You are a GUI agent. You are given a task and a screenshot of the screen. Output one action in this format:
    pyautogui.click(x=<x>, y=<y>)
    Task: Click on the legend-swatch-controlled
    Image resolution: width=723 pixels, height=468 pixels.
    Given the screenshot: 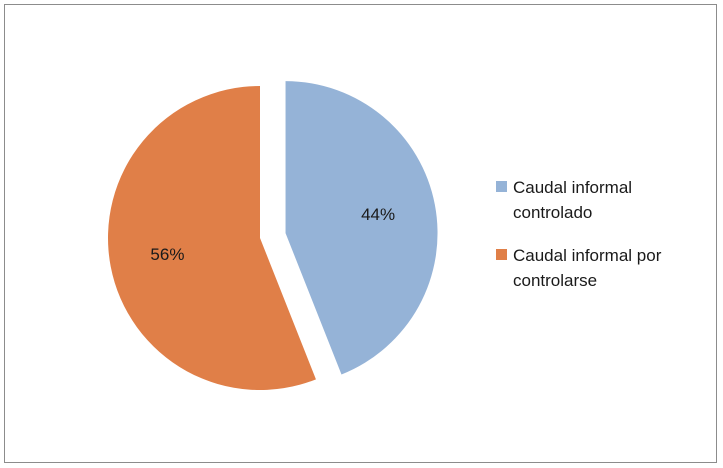 What is the action you would take?
    pyautogui.click(x=501, y=186)
    